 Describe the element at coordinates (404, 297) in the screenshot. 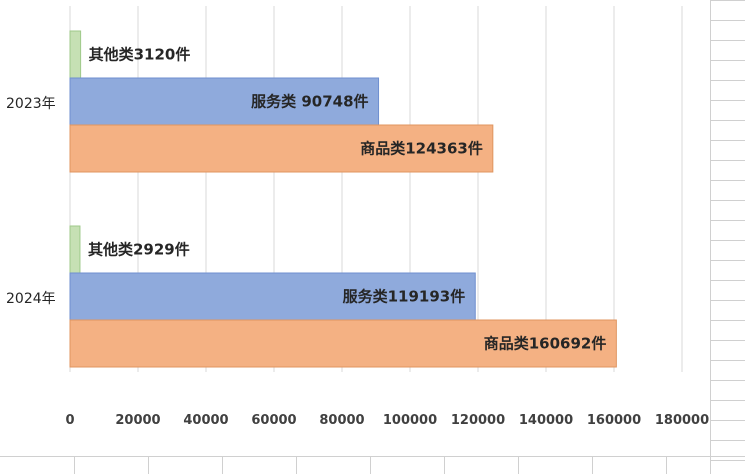

I see `data-label: 服务类119193件` at that location.